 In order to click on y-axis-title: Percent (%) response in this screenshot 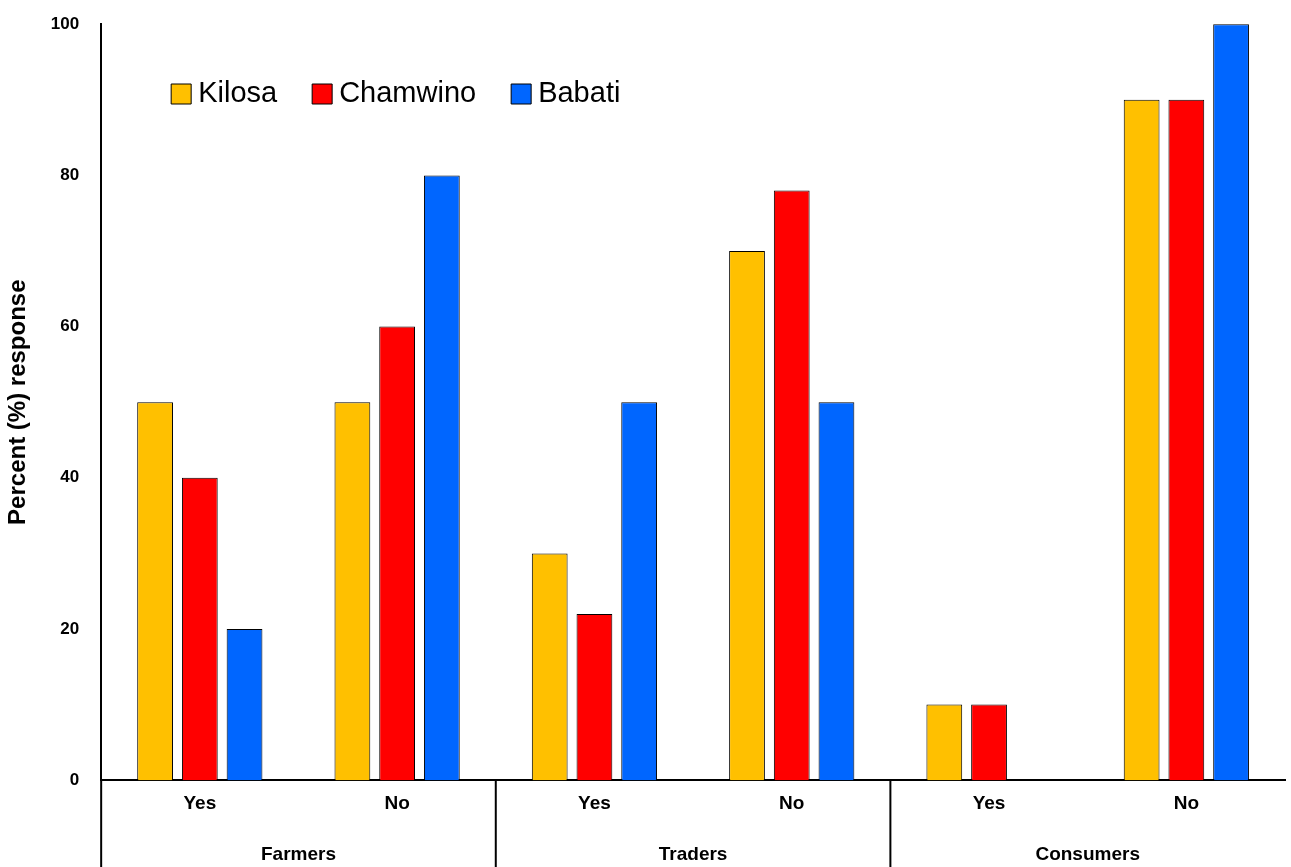, I will do `click(17, 402)`.